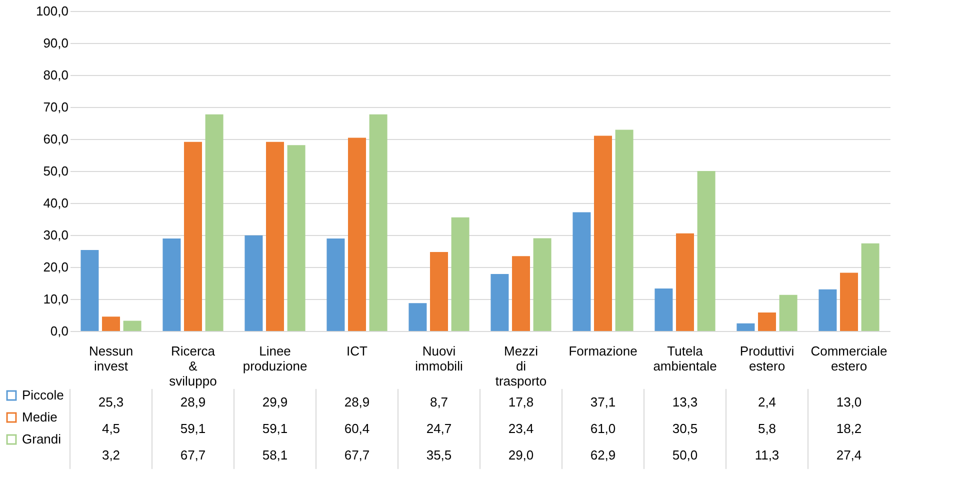  I want to click on data-label: 30,5, so click(685, 428).